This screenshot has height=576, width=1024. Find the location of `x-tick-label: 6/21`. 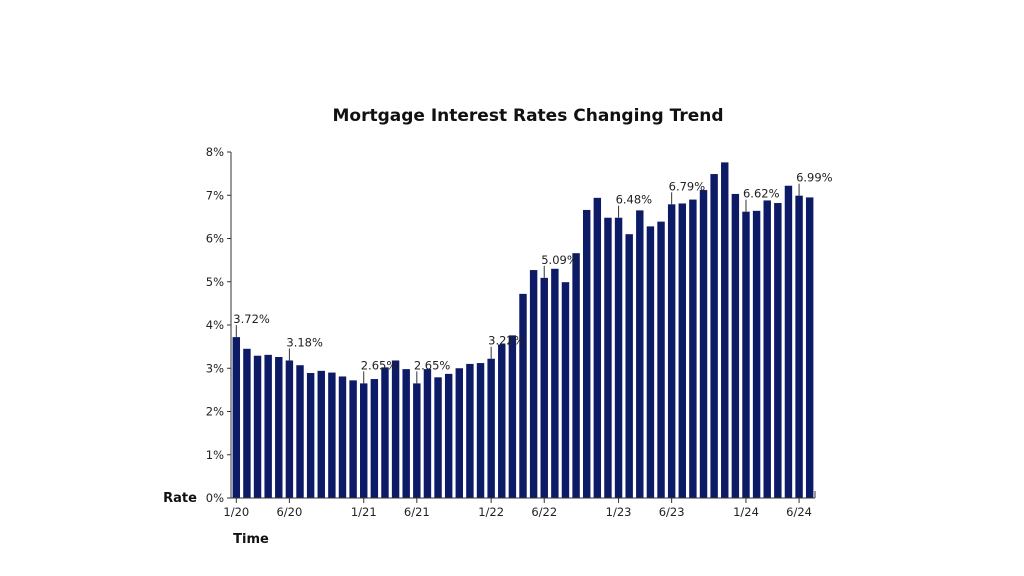

x-tick-label: 6/21 is located at coordinates (417, 512).